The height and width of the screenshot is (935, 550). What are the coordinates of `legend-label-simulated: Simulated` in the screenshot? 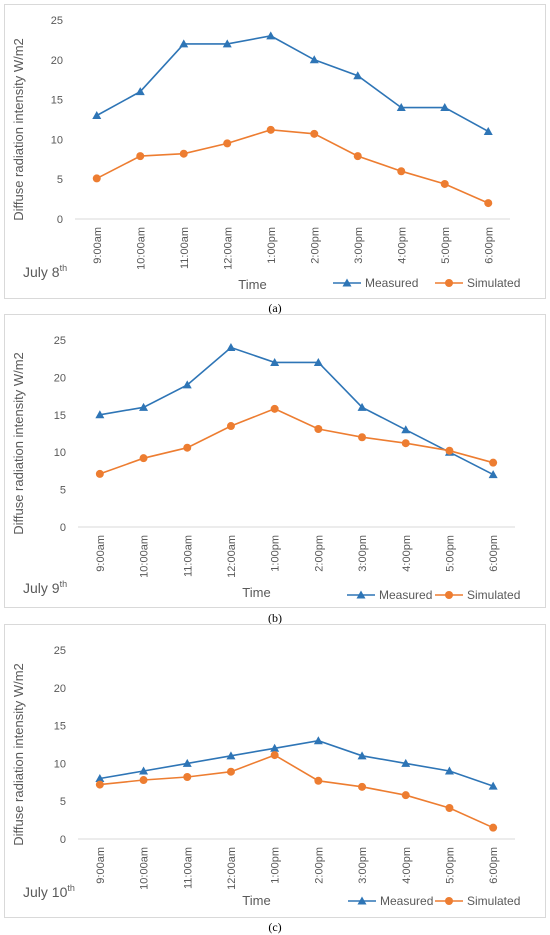 It's located at (493, 595).